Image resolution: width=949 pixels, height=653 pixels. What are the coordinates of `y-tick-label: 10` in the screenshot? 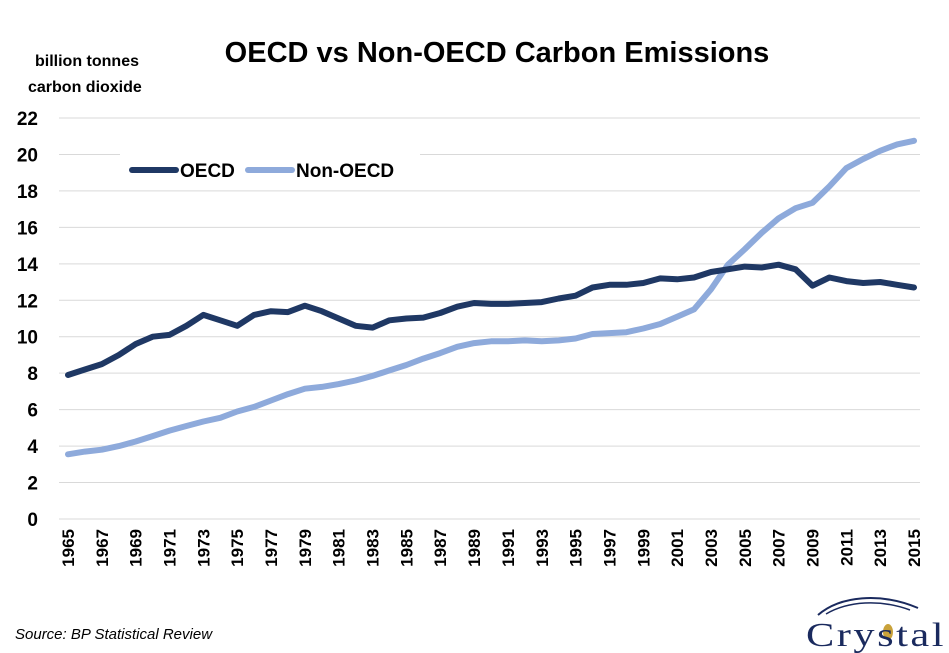 It's located at (27, 338).